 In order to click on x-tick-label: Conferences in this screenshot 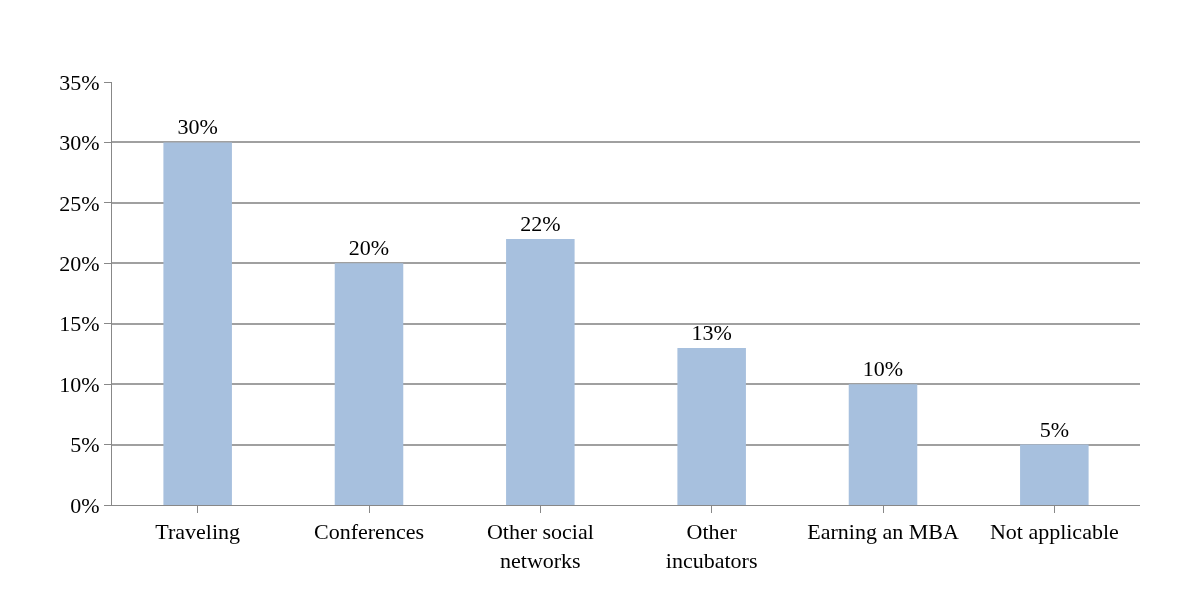, I will do `click(369, 532)`.